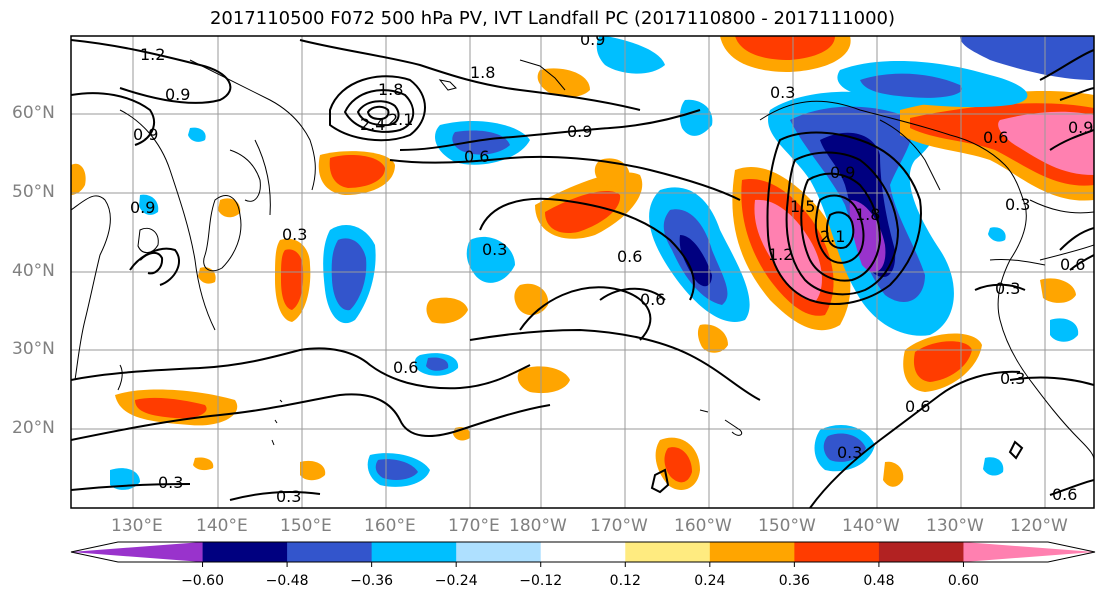 The width and height of the screenshot is (1105, 601). What do you see at coordinates (306, 526) in the screenshot?
I see `lon-label: 150°E` at bounding box center [306, 526].